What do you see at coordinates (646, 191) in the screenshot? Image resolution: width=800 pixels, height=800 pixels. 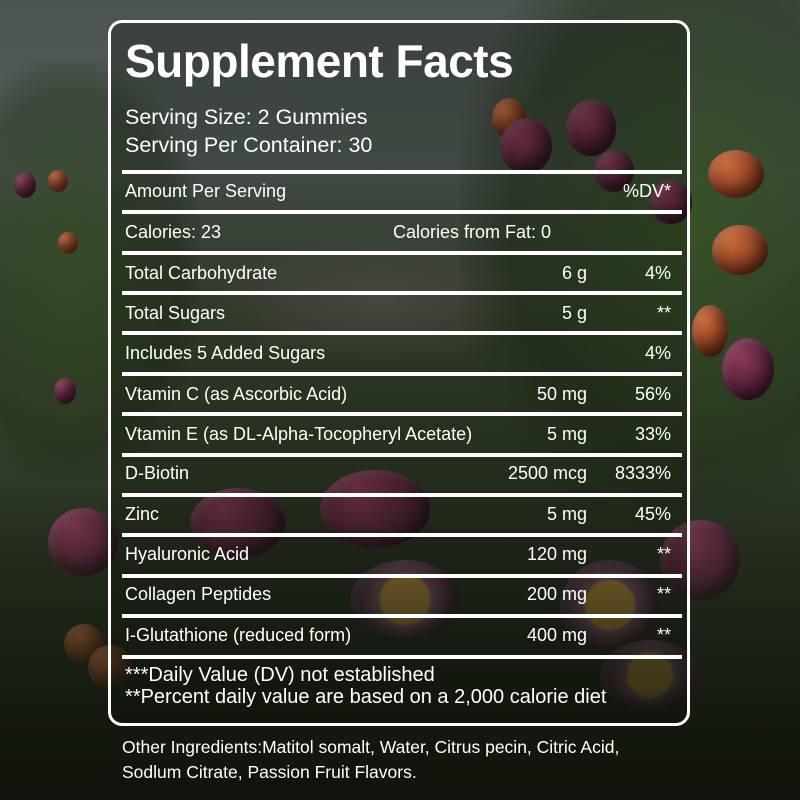 I see `dv-header-label: %DV*` at bounding box center [646, 191].